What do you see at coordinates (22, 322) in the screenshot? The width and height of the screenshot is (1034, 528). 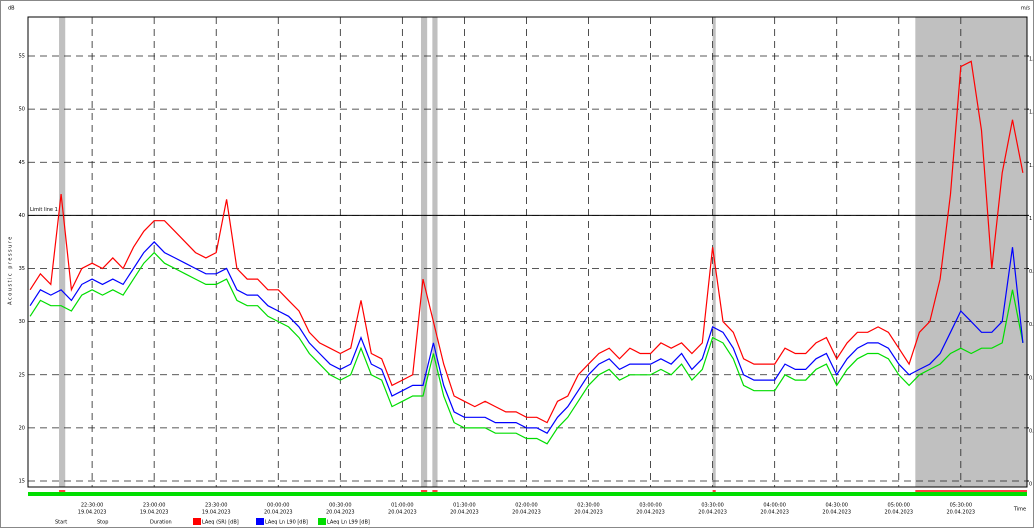 I see `y-tick-label: 30` at bounding box center [22, 322].